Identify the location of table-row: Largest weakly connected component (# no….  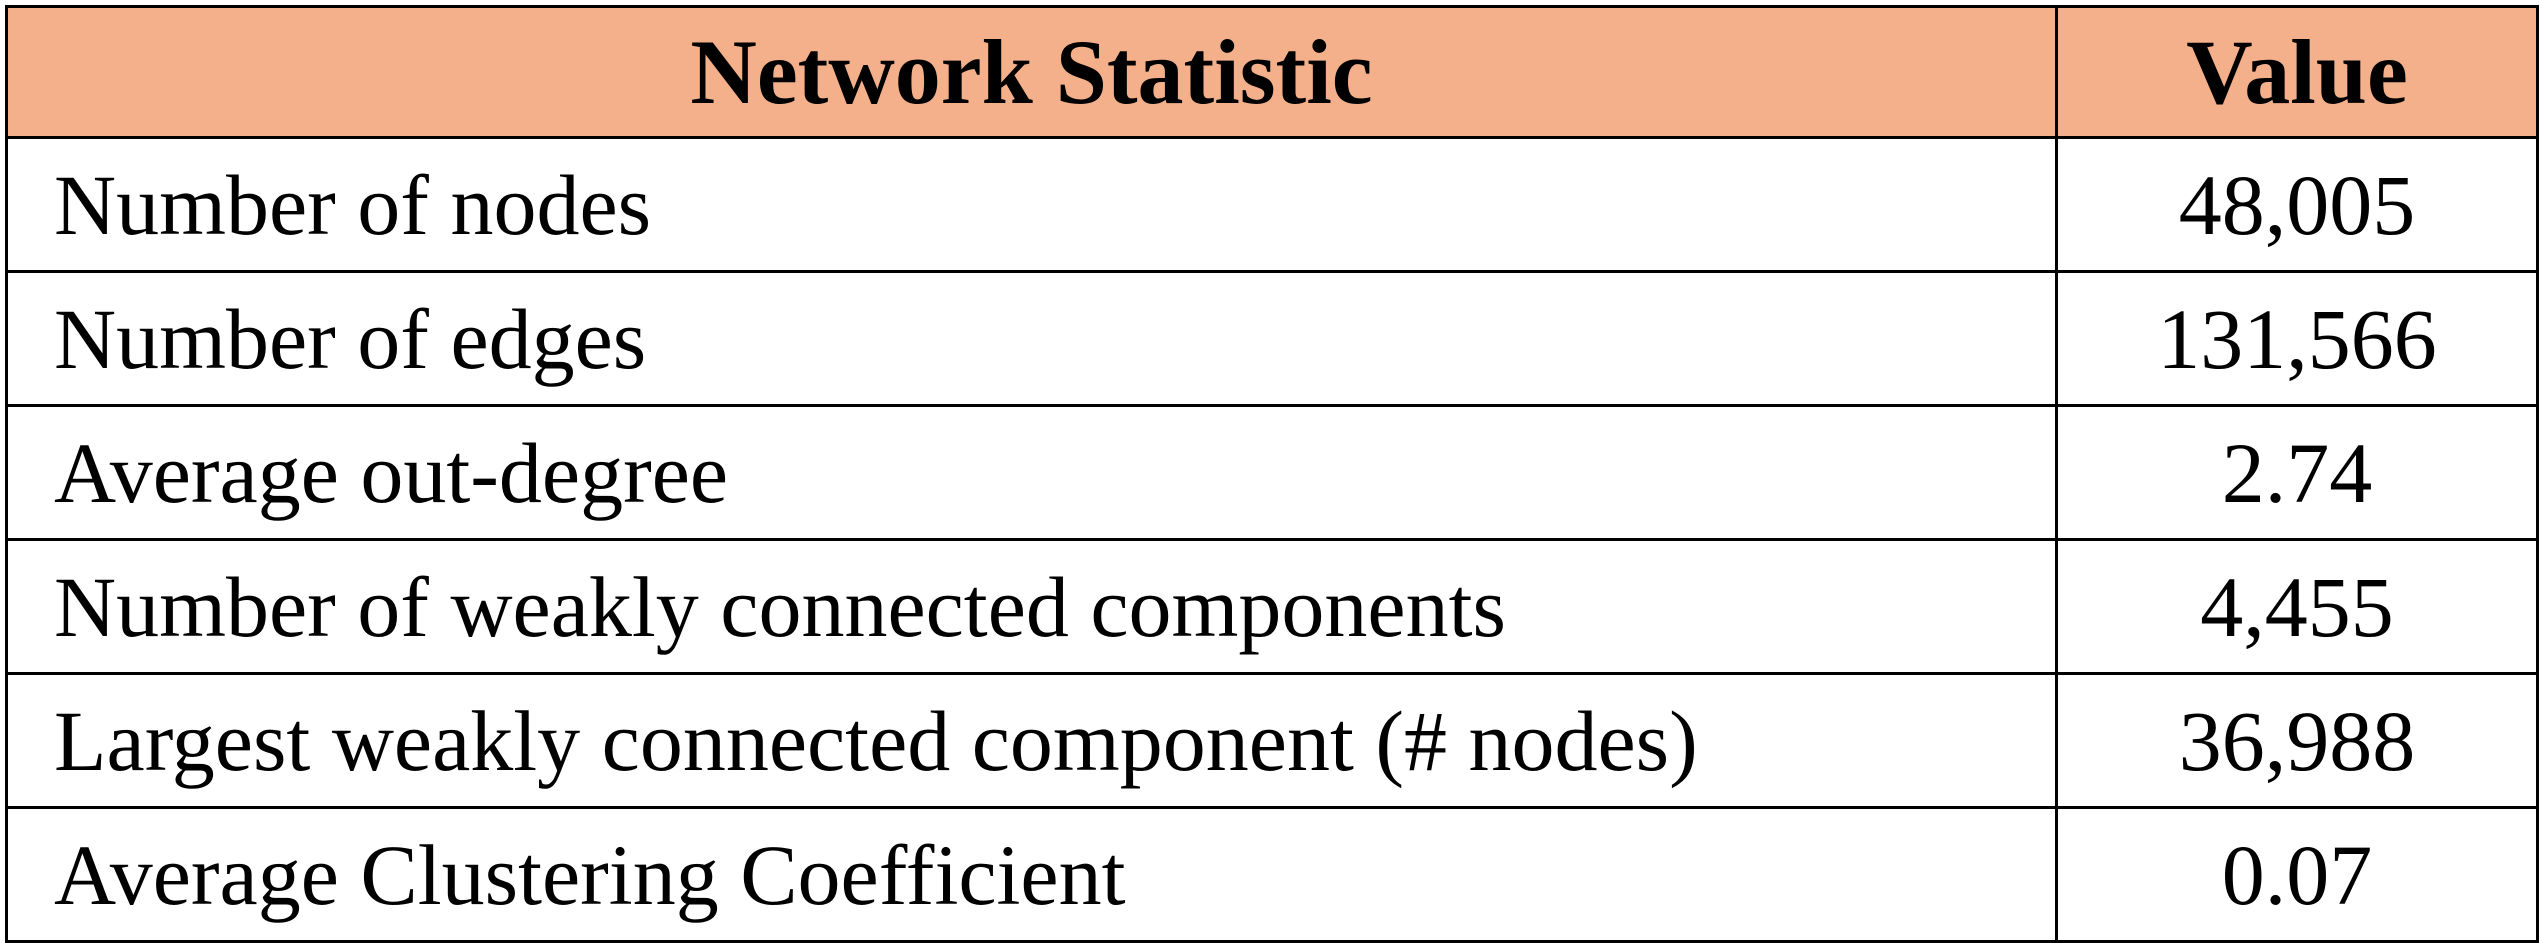
(1272, 740).